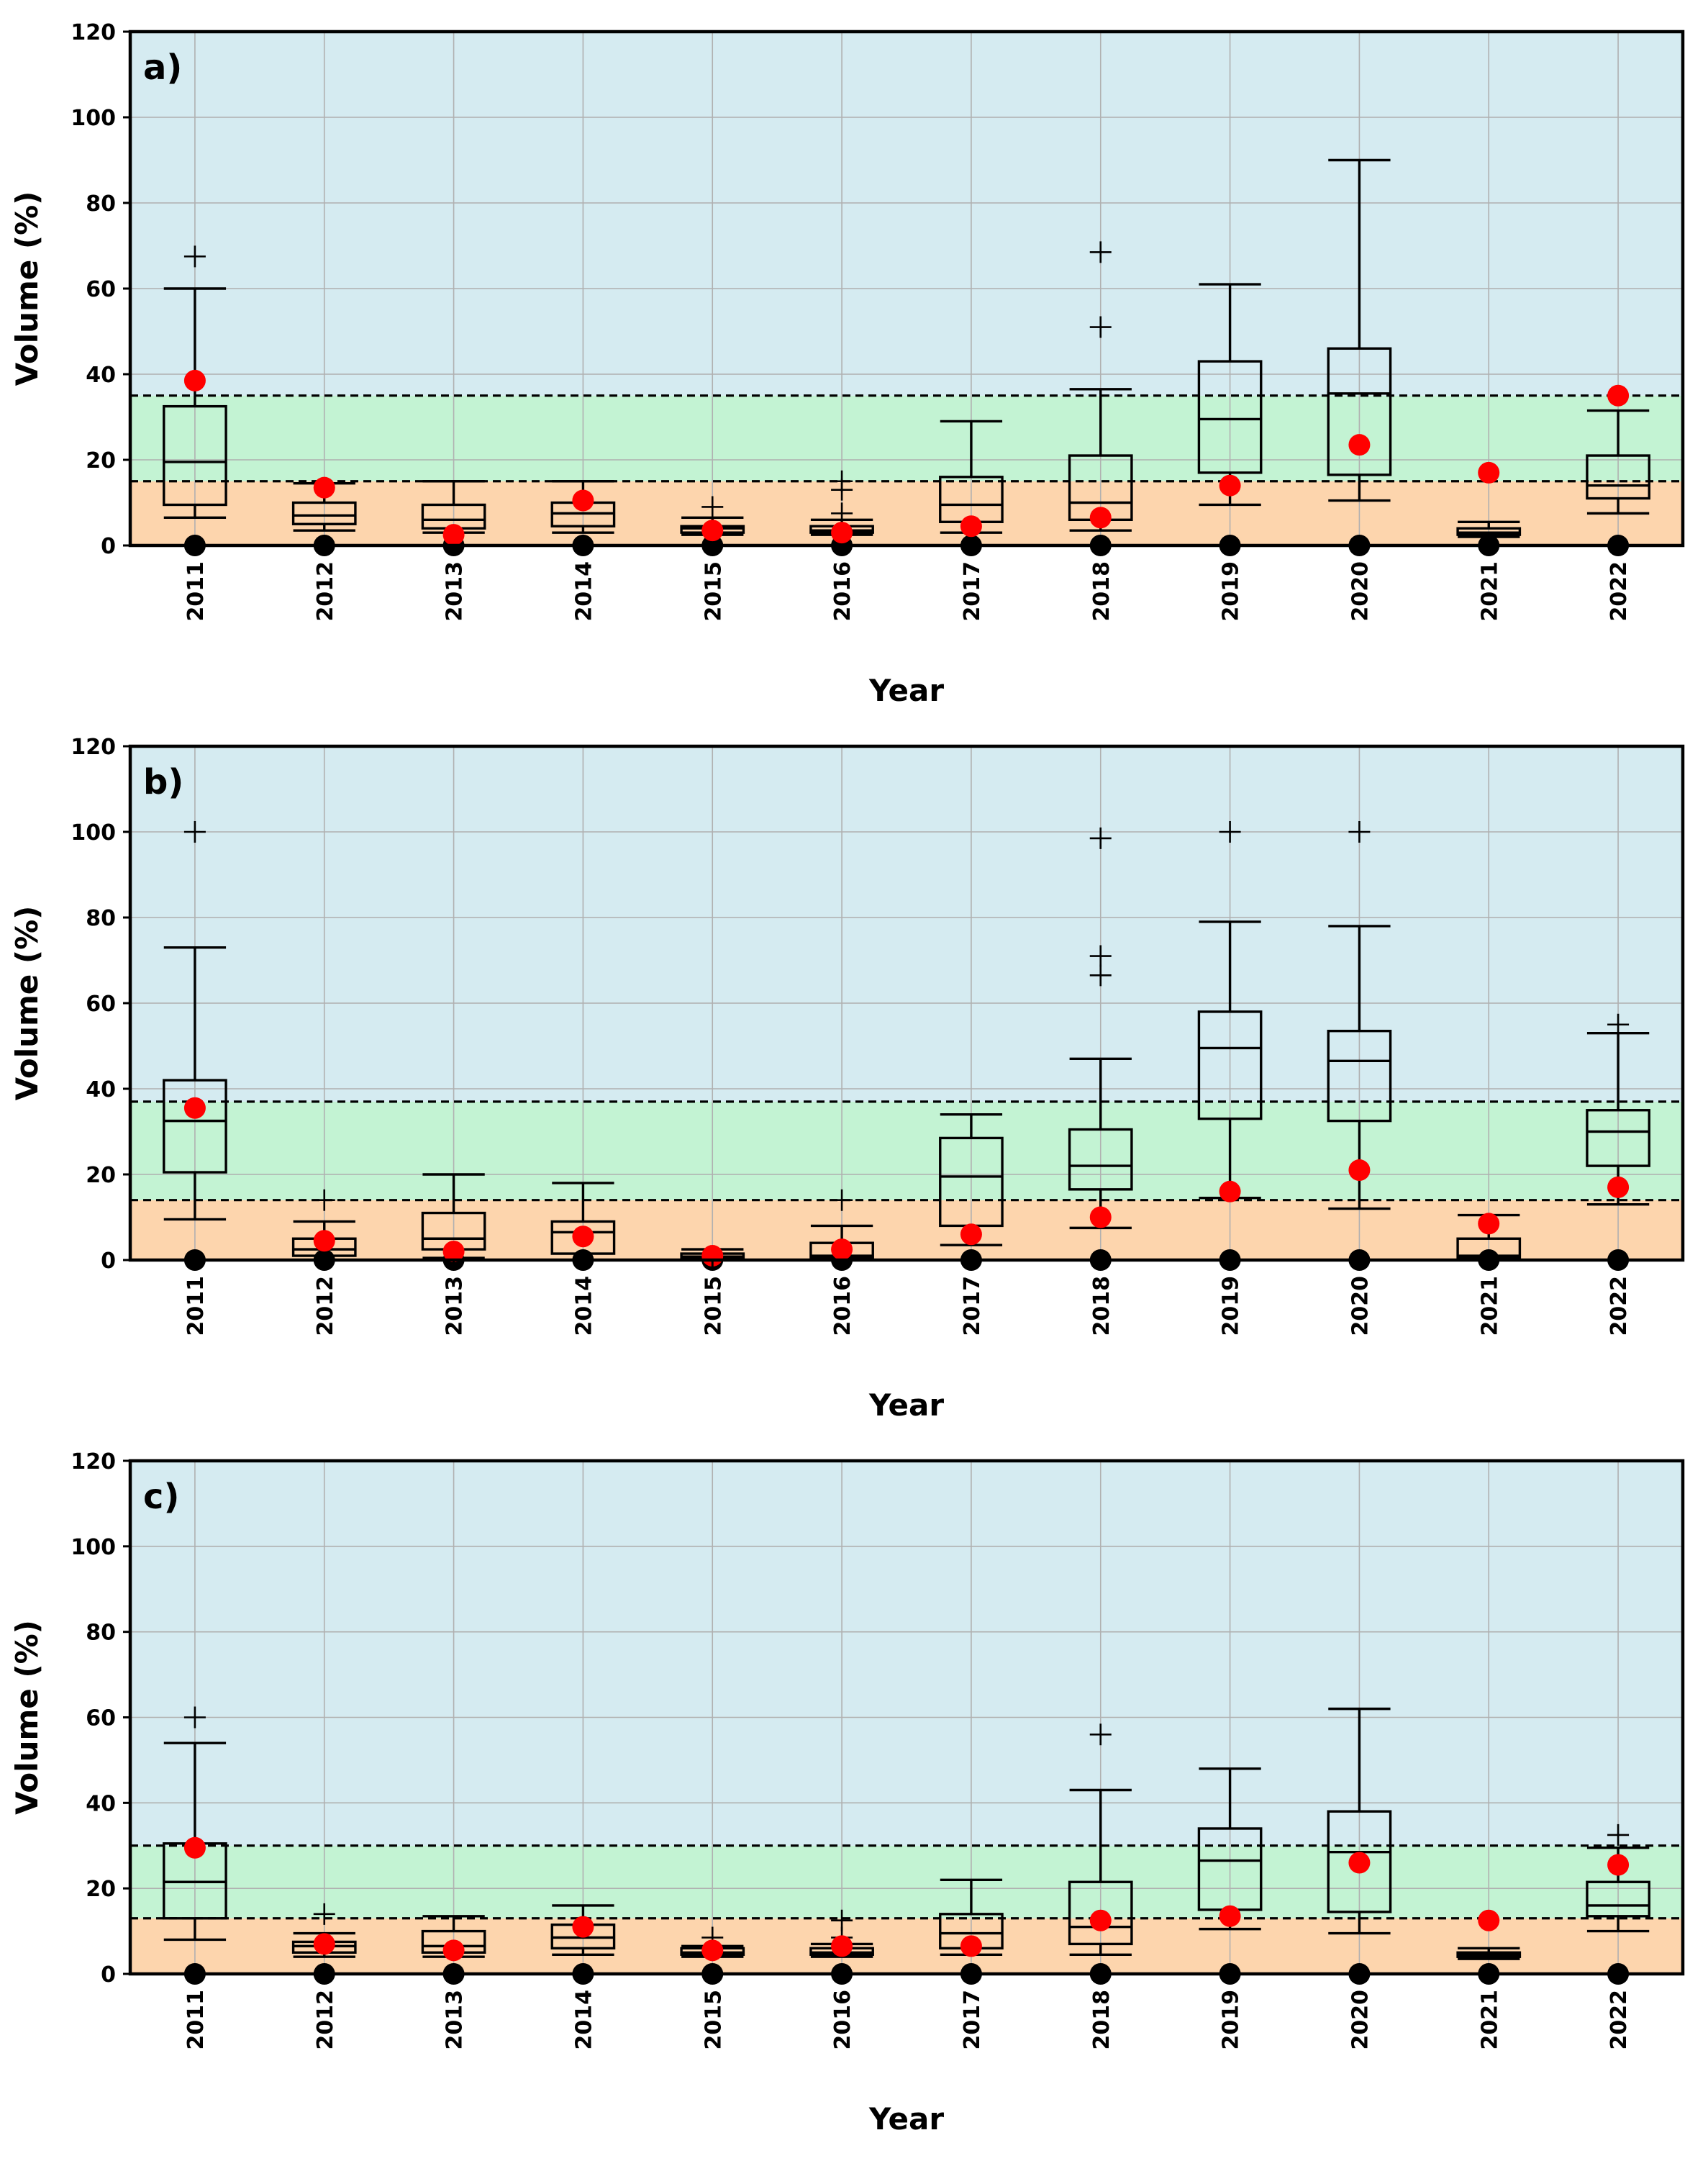 This screenshot has height=2161, width=1708. What do you see at coordinates (101, 204) in the screenshot?
I see `y-tick-label: 80` at bounding box center [101, 204].